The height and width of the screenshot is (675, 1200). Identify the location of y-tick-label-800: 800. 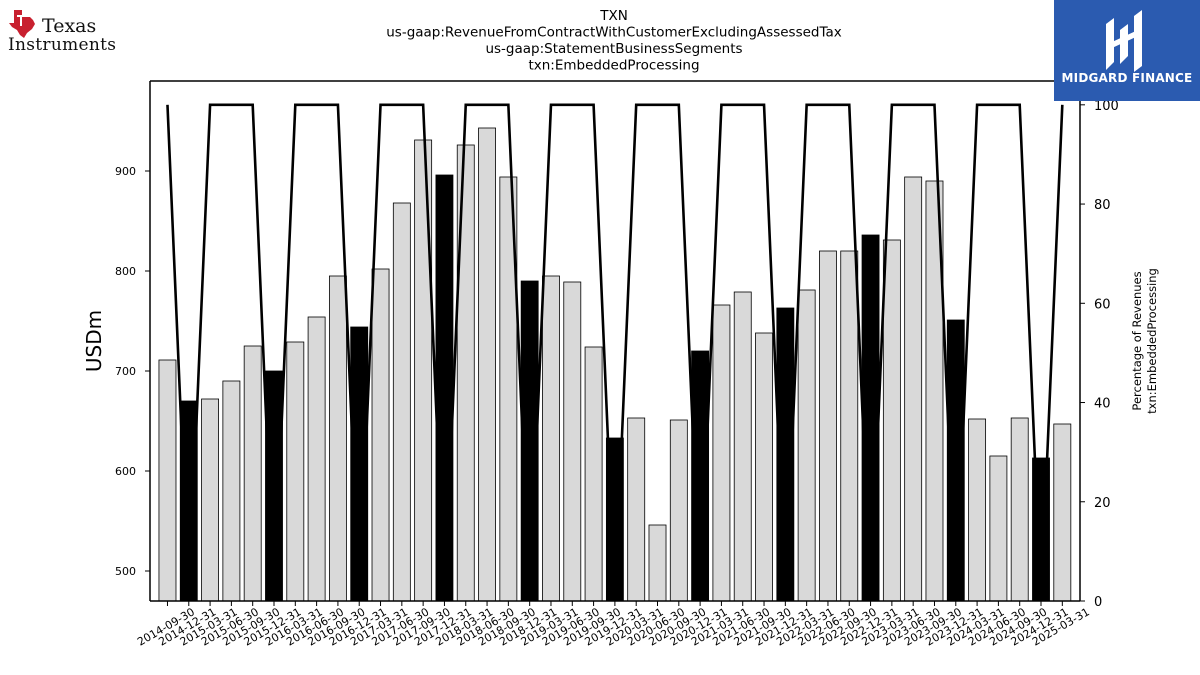
(125, 271).